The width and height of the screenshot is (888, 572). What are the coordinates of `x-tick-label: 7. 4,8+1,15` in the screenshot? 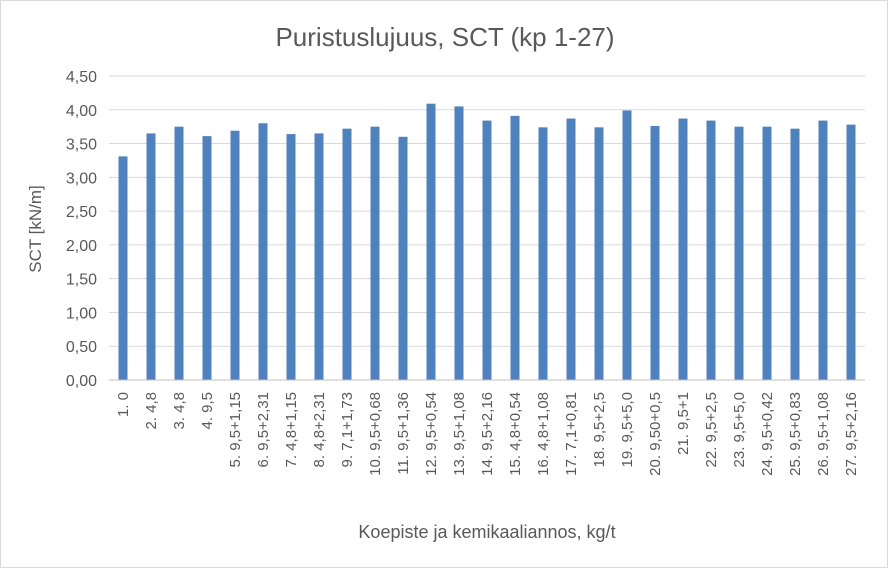 It's located at (291, 429).